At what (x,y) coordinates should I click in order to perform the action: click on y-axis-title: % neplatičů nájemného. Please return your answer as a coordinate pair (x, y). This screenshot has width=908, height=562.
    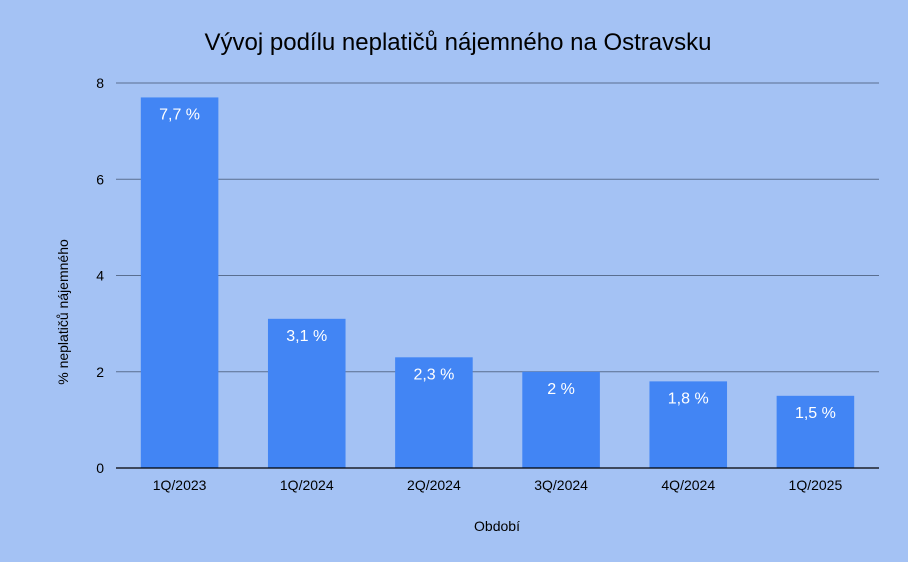
    Looking at the image, I should click on (63, 312).